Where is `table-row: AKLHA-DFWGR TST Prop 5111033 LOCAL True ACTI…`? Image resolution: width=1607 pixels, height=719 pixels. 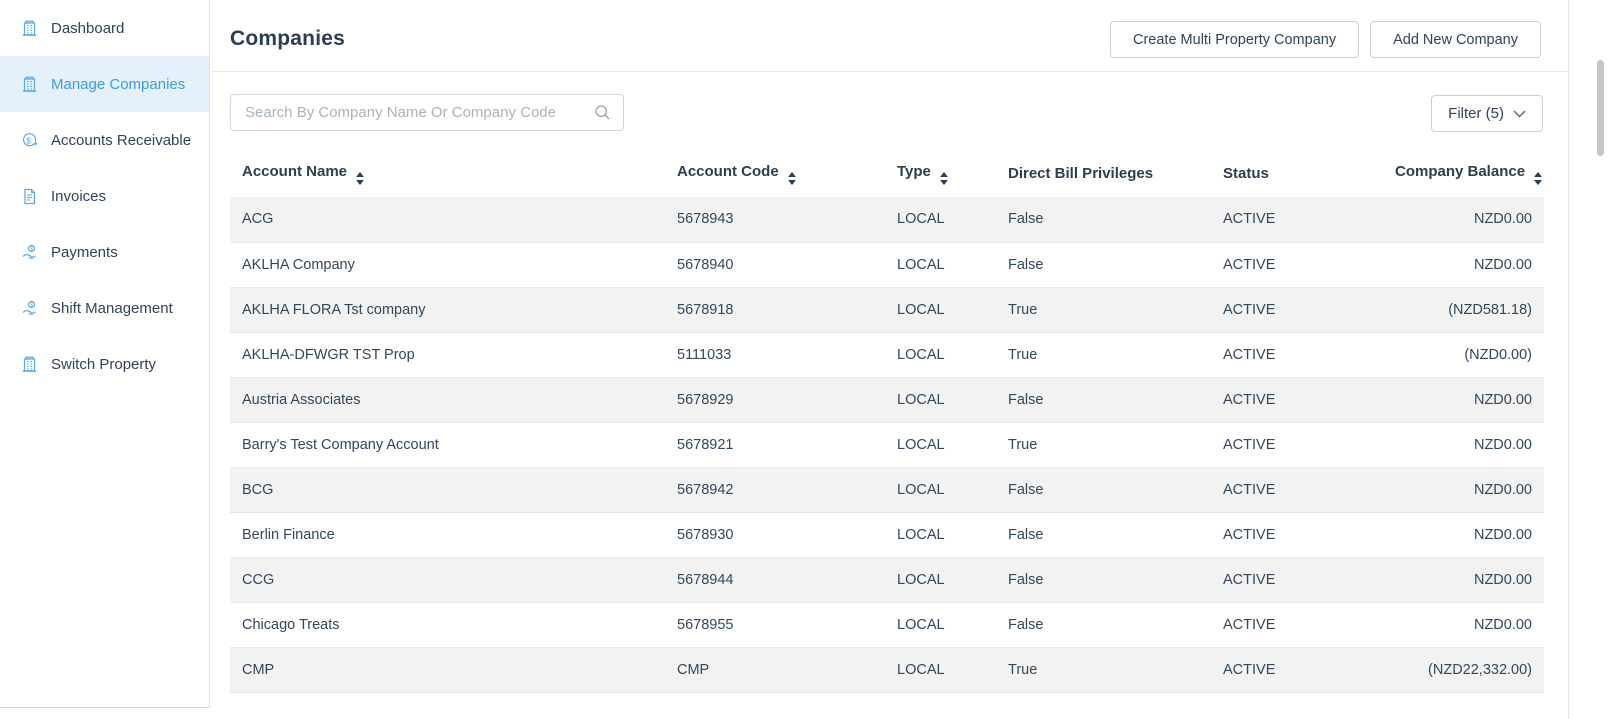
table-row: AKLHA-DFWGR TST Prop 5111033 LOCAL True ACTI… is located at coordinates (887, 355).